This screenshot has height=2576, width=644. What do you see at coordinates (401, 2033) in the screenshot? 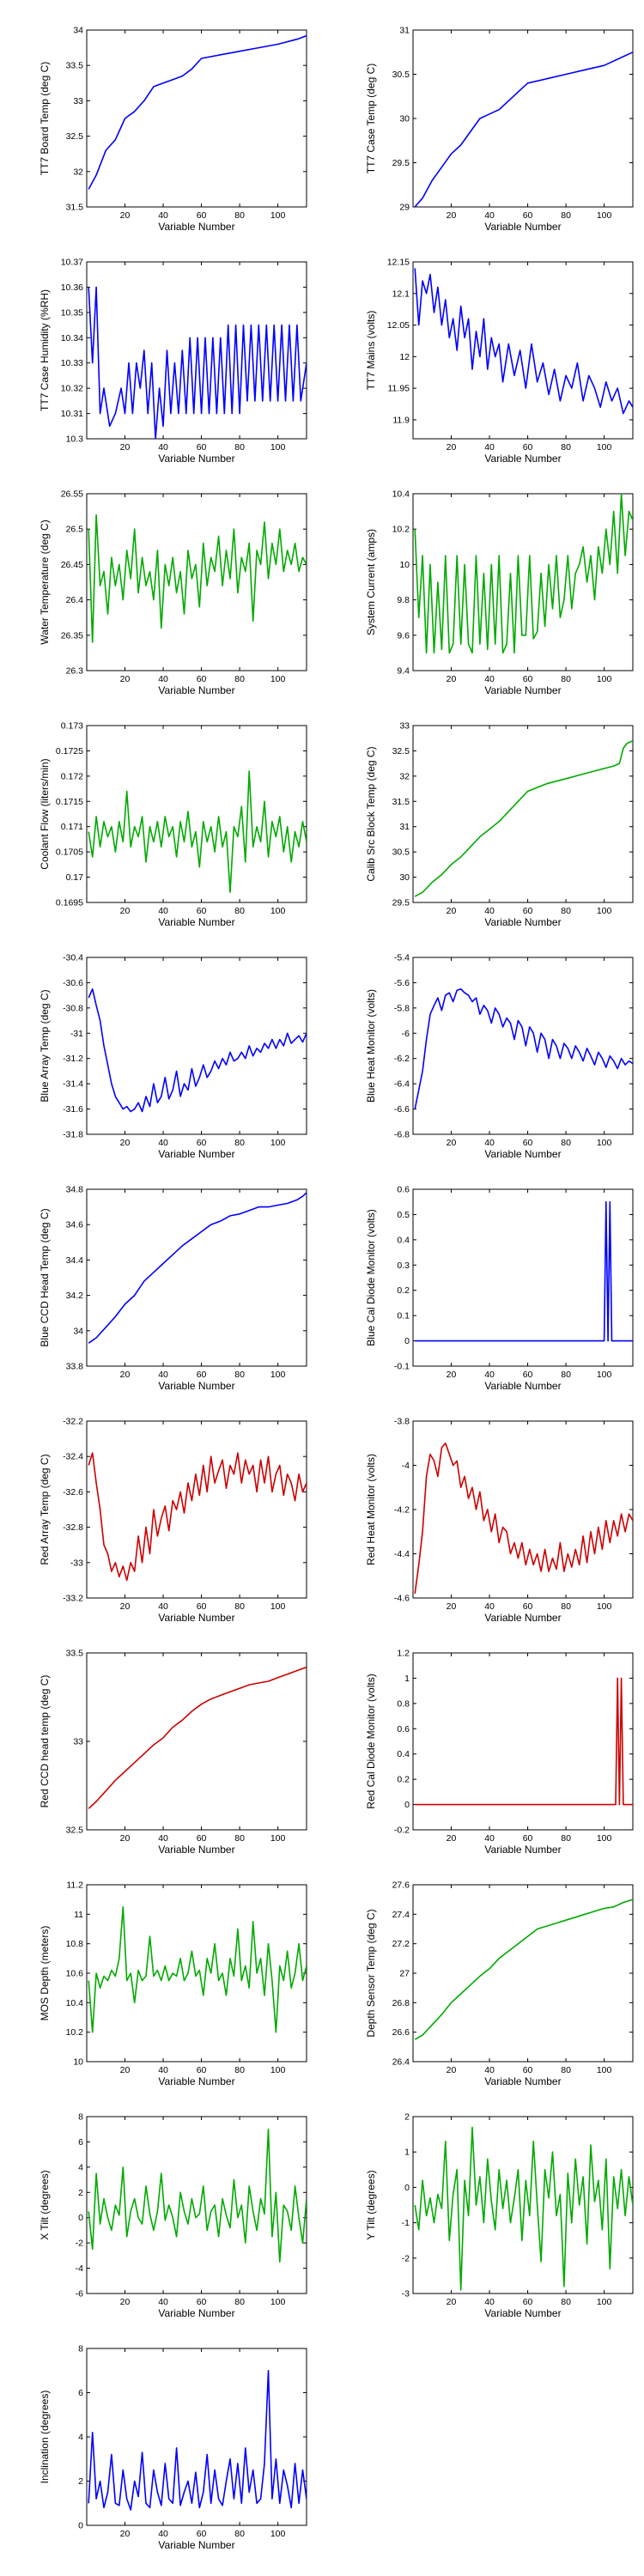
I see `y-tick-label: 26.6` at bounding box center [401, 2033].